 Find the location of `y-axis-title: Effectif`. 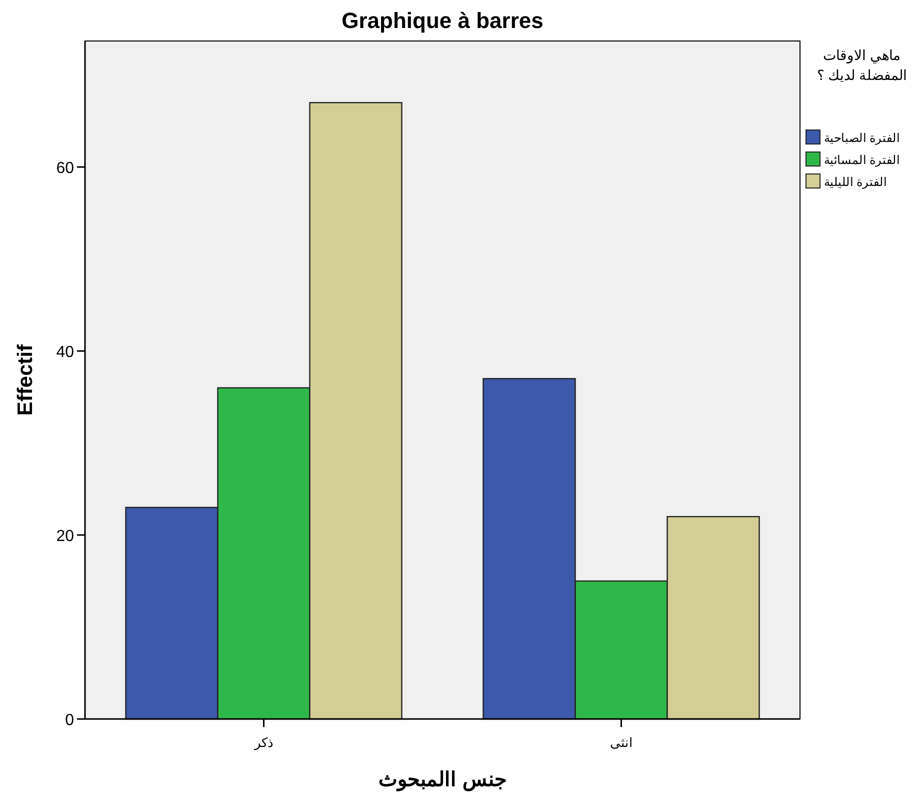

y-axis-title: Effectif is located at coordinates (25, 379).